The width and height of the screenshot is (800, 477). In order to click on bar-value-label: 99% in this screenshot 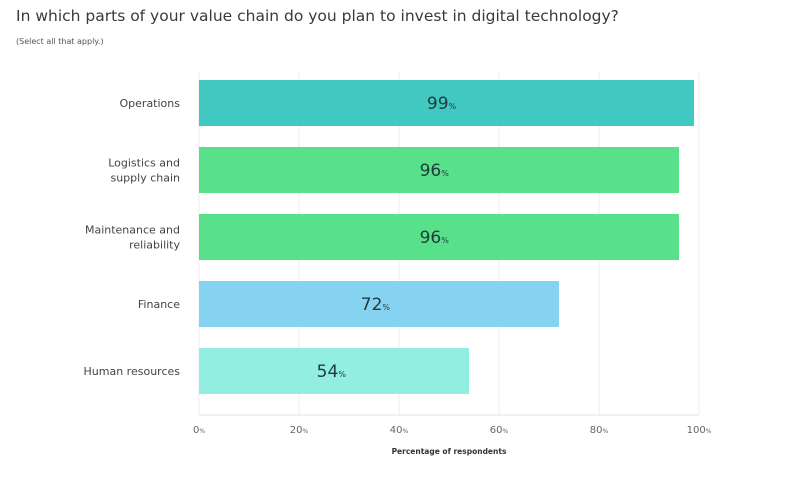, I will do `click(442, 104)`.